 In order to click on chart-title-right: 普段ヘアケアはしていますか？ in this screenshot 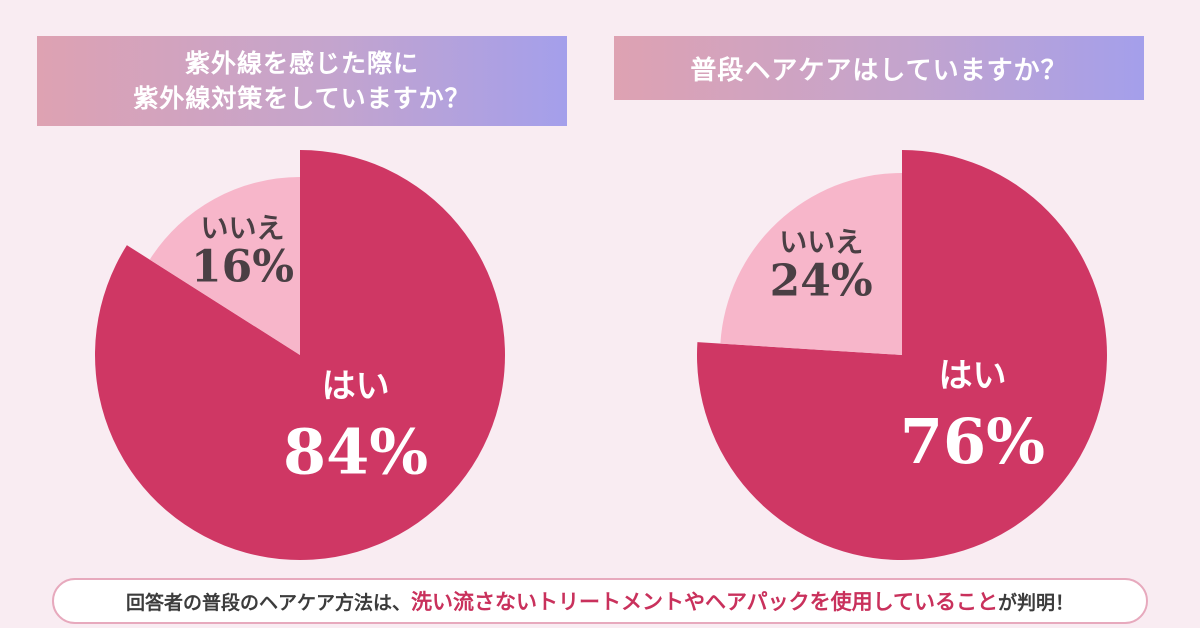, I will do `click(879, 68)`.